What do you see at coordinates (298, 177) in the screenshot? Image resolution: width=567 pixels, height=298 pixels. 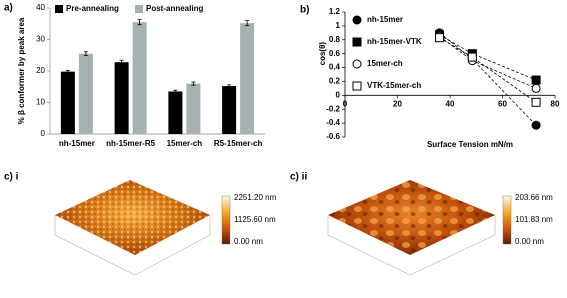 I see `panel-label: c) ii` at bounding box center [298, 177].